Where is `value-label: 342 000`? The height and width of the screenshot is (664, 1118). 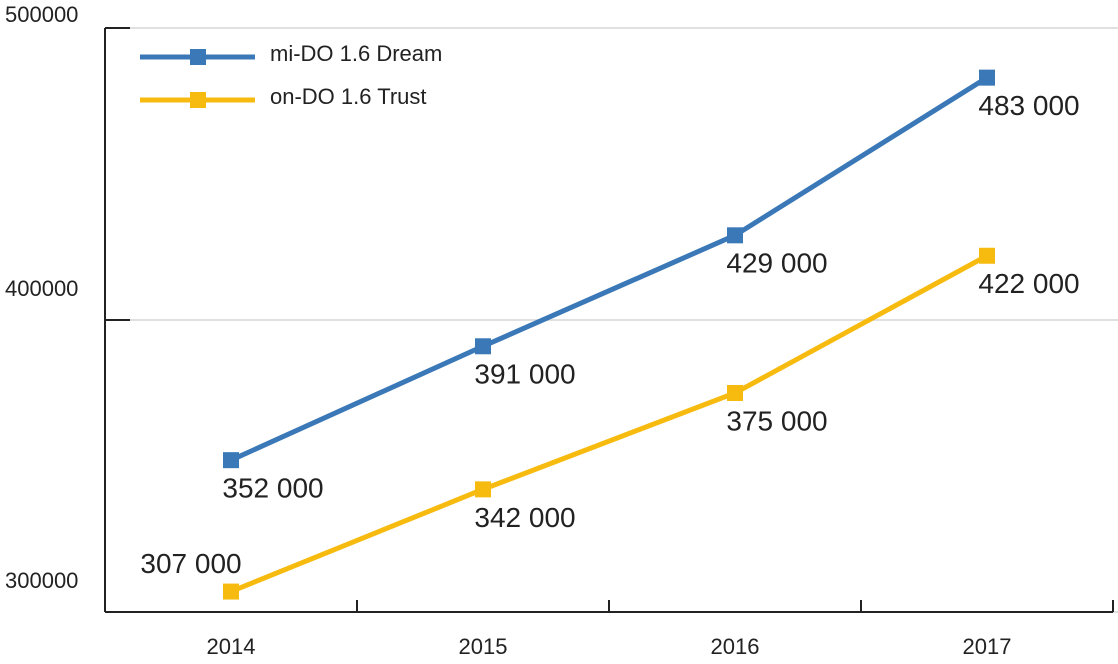 value-label: 342 000 is located at coordinates (524, 517).